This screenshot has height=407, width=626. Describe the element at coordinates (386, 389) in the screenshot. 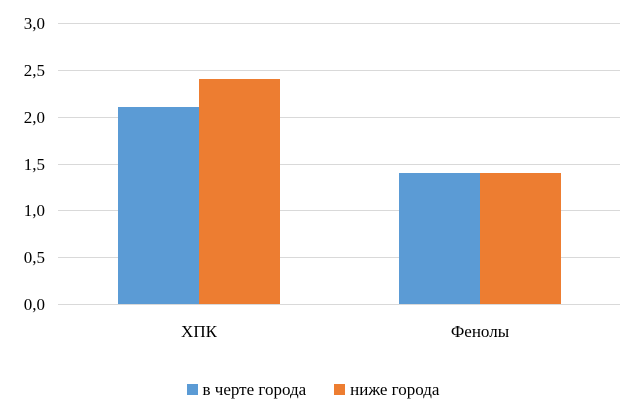

I see `legend-entry-2: ниже города` at that location.